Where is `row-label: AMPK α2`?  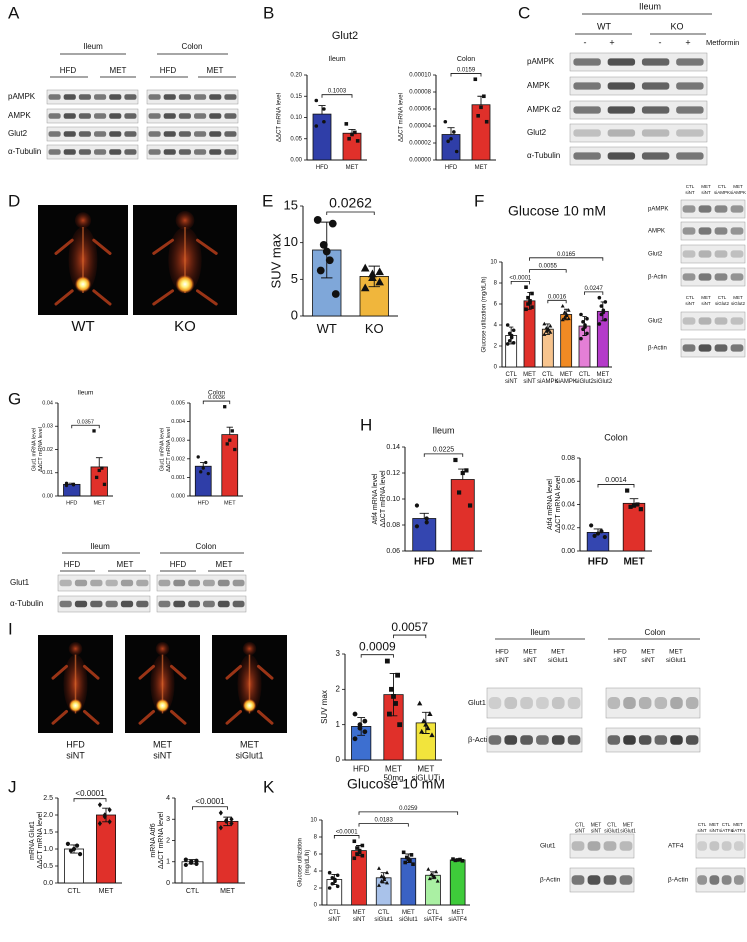
row-label: AMPK α2 is located at coordinates (544, 109).